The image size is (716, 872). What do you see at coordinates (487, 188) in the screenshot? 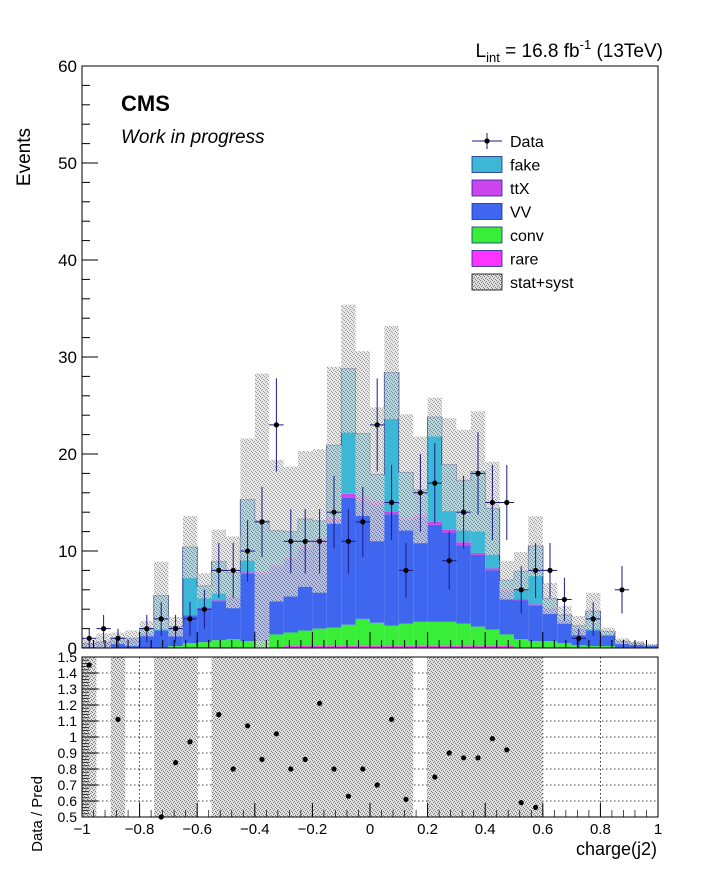
I see `legend-swatch-ttX` at bounding box center [487, 188].